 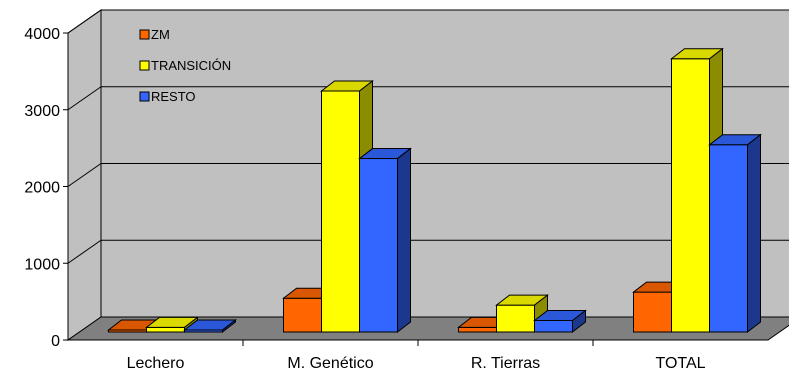 I want to click on x-tick-label: Lechero, so click(x=156, y=363).